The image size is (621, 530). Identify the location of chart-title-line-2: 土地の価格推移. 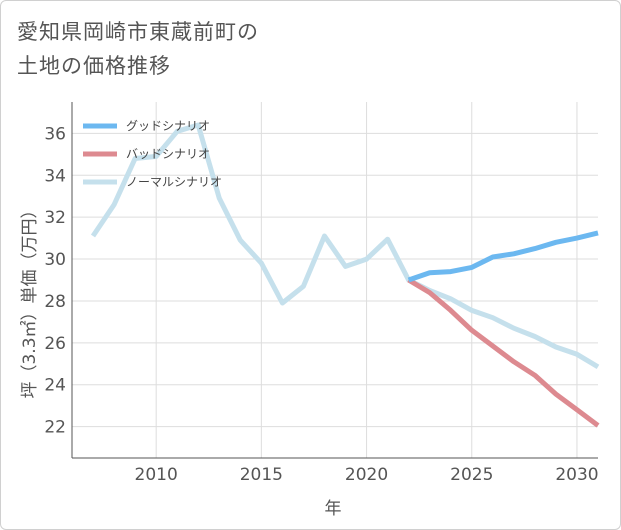
(94, 66).